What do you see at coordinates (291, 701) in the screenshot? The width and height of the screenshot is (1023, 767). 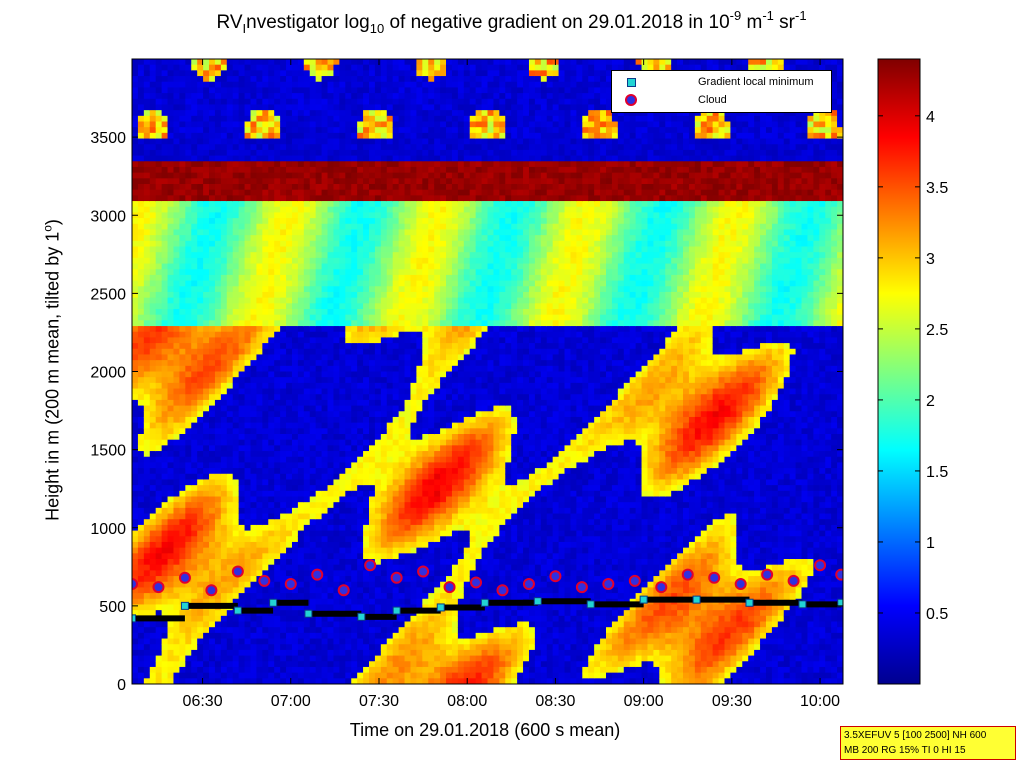 I see `x-tick-label: 07:00` at bounding box center [291, 701].